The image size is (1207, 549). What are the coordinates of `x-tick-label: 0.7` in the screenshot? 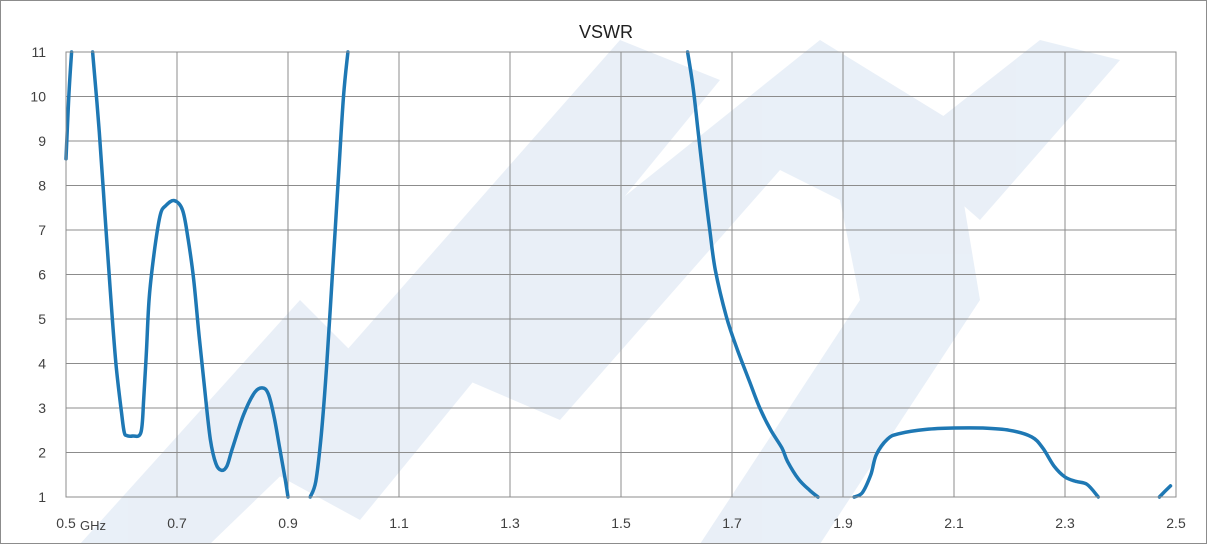 It's located at (177, 523).